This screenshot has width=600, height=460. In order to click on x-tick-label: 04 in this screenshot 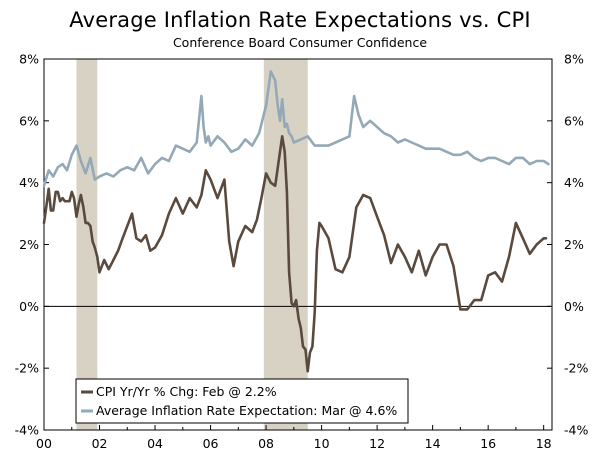, I will do `click(155, 443)`.